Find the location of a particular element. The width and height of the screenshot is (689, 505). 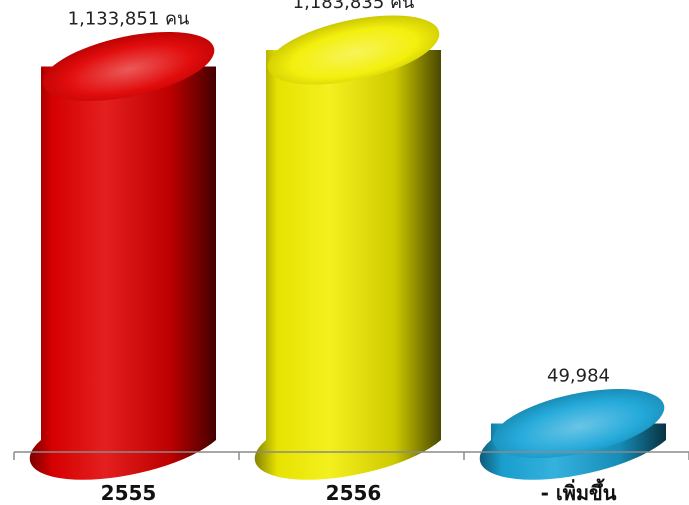

tick-label-2555: 2555 is located at coordinates (129, 493).